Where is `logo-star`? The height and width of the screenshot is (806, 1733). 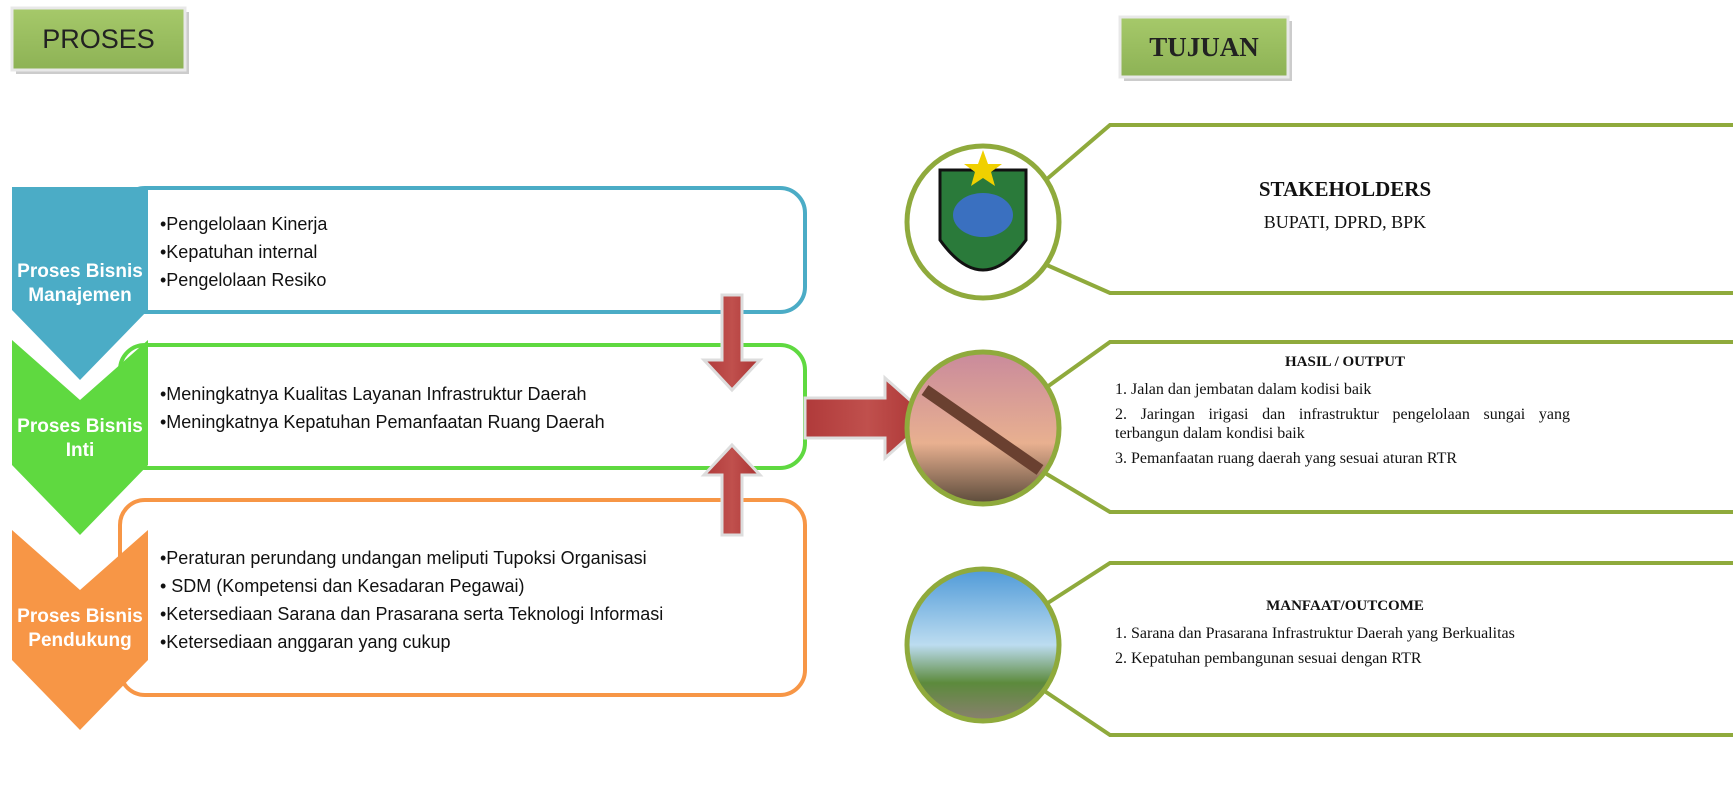 logo-star is located at coordinates (983, 168).